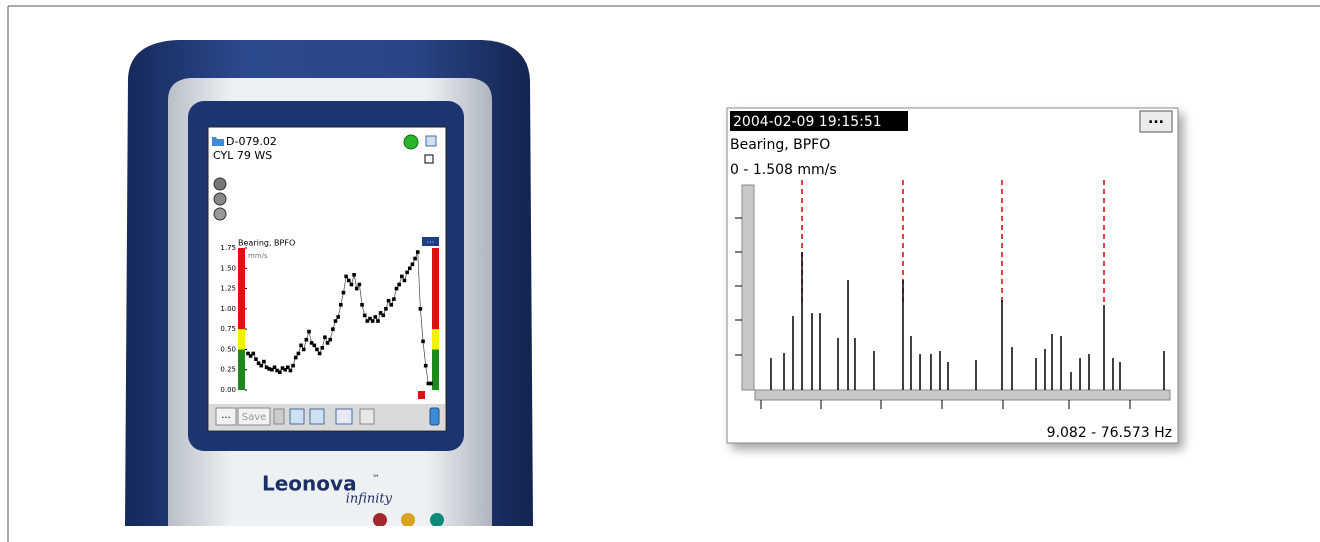  I want to click on trend-title: Bearing, BPFO, so click(266, 243).